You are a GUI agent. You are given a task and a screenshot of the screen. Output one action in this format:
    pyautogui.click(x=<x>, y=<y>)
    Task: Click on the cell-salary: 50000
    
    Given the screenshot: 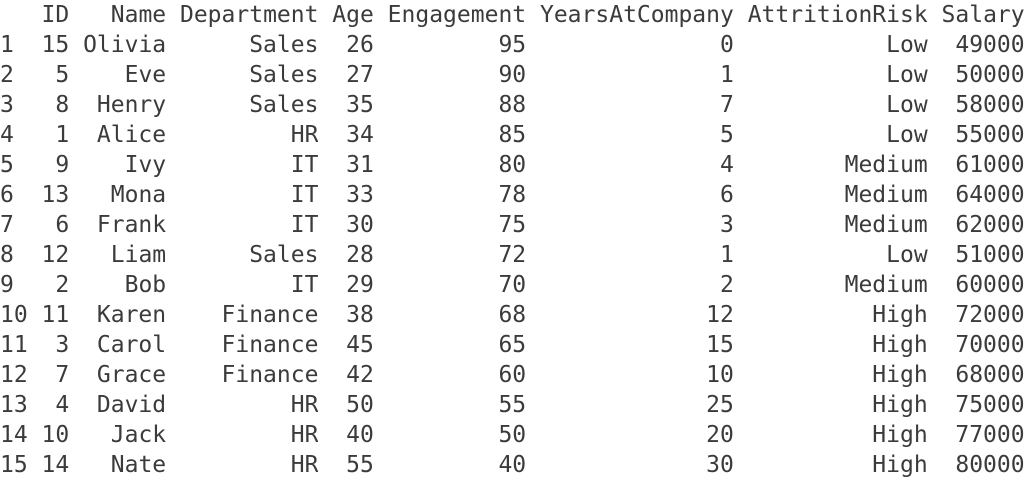 What is the action you would take?
    pyautogui.click(x=989, y=75)
    